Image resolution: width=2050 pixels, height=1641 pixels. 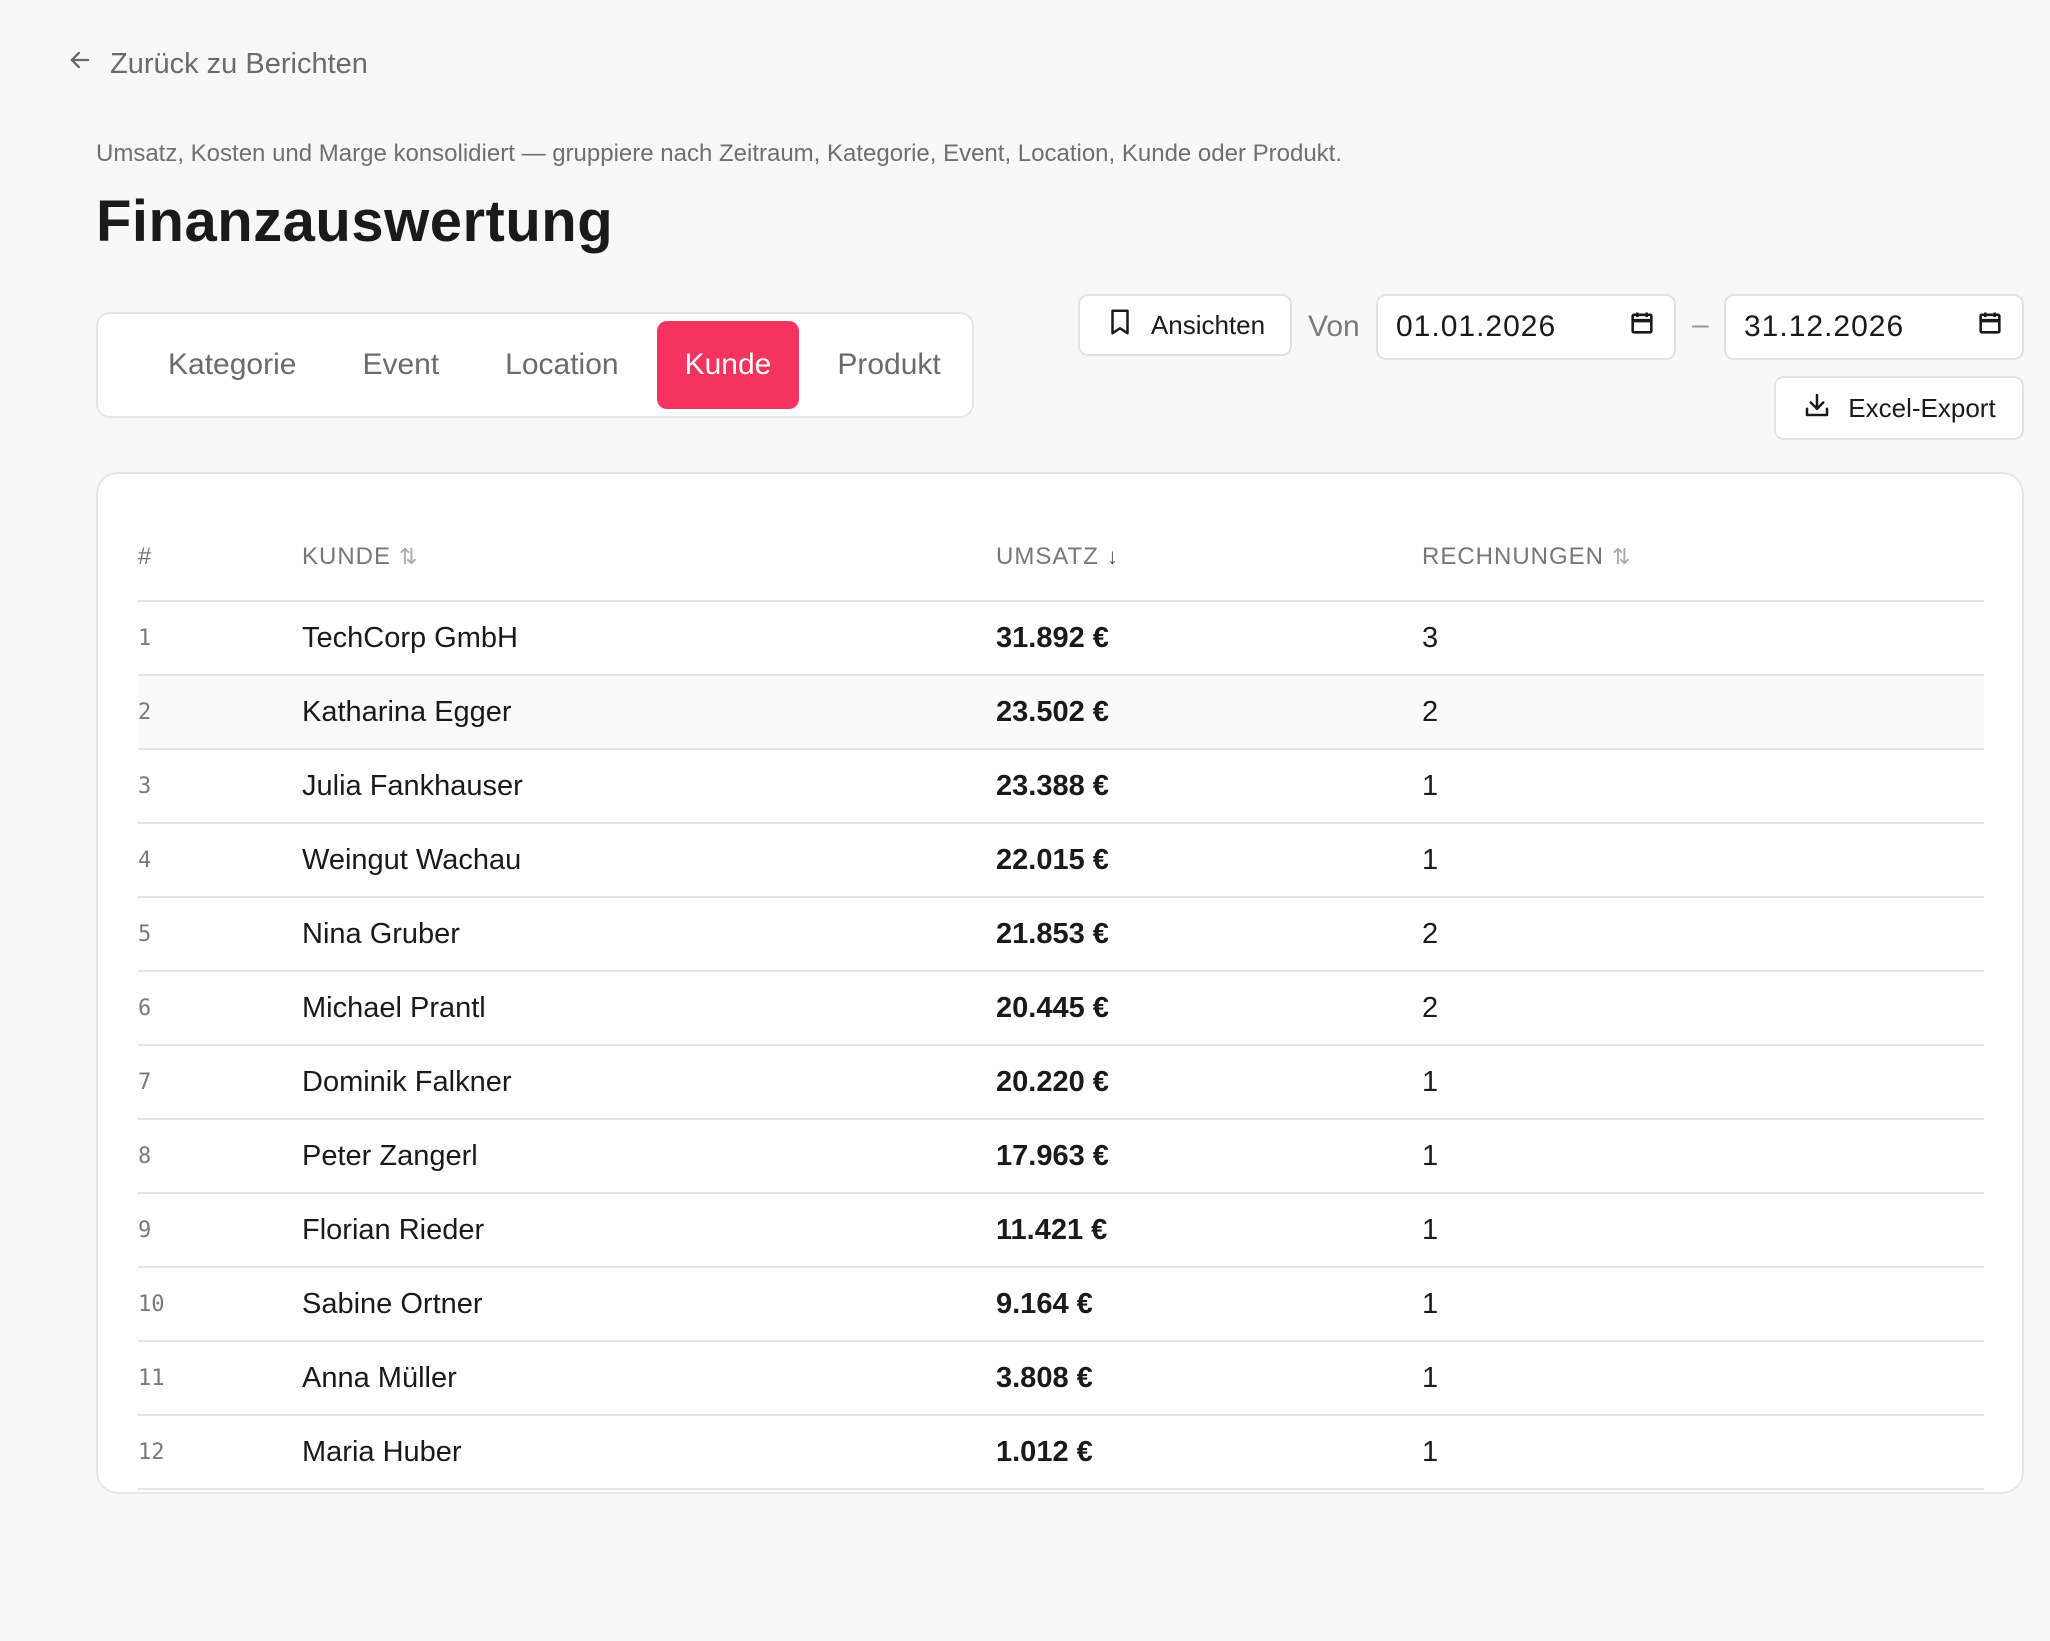 What do you see at coordinates (1112, 556) in the screenshot?
I see `sort-desc-icon: ↓` at bounding box center [1112, 556].